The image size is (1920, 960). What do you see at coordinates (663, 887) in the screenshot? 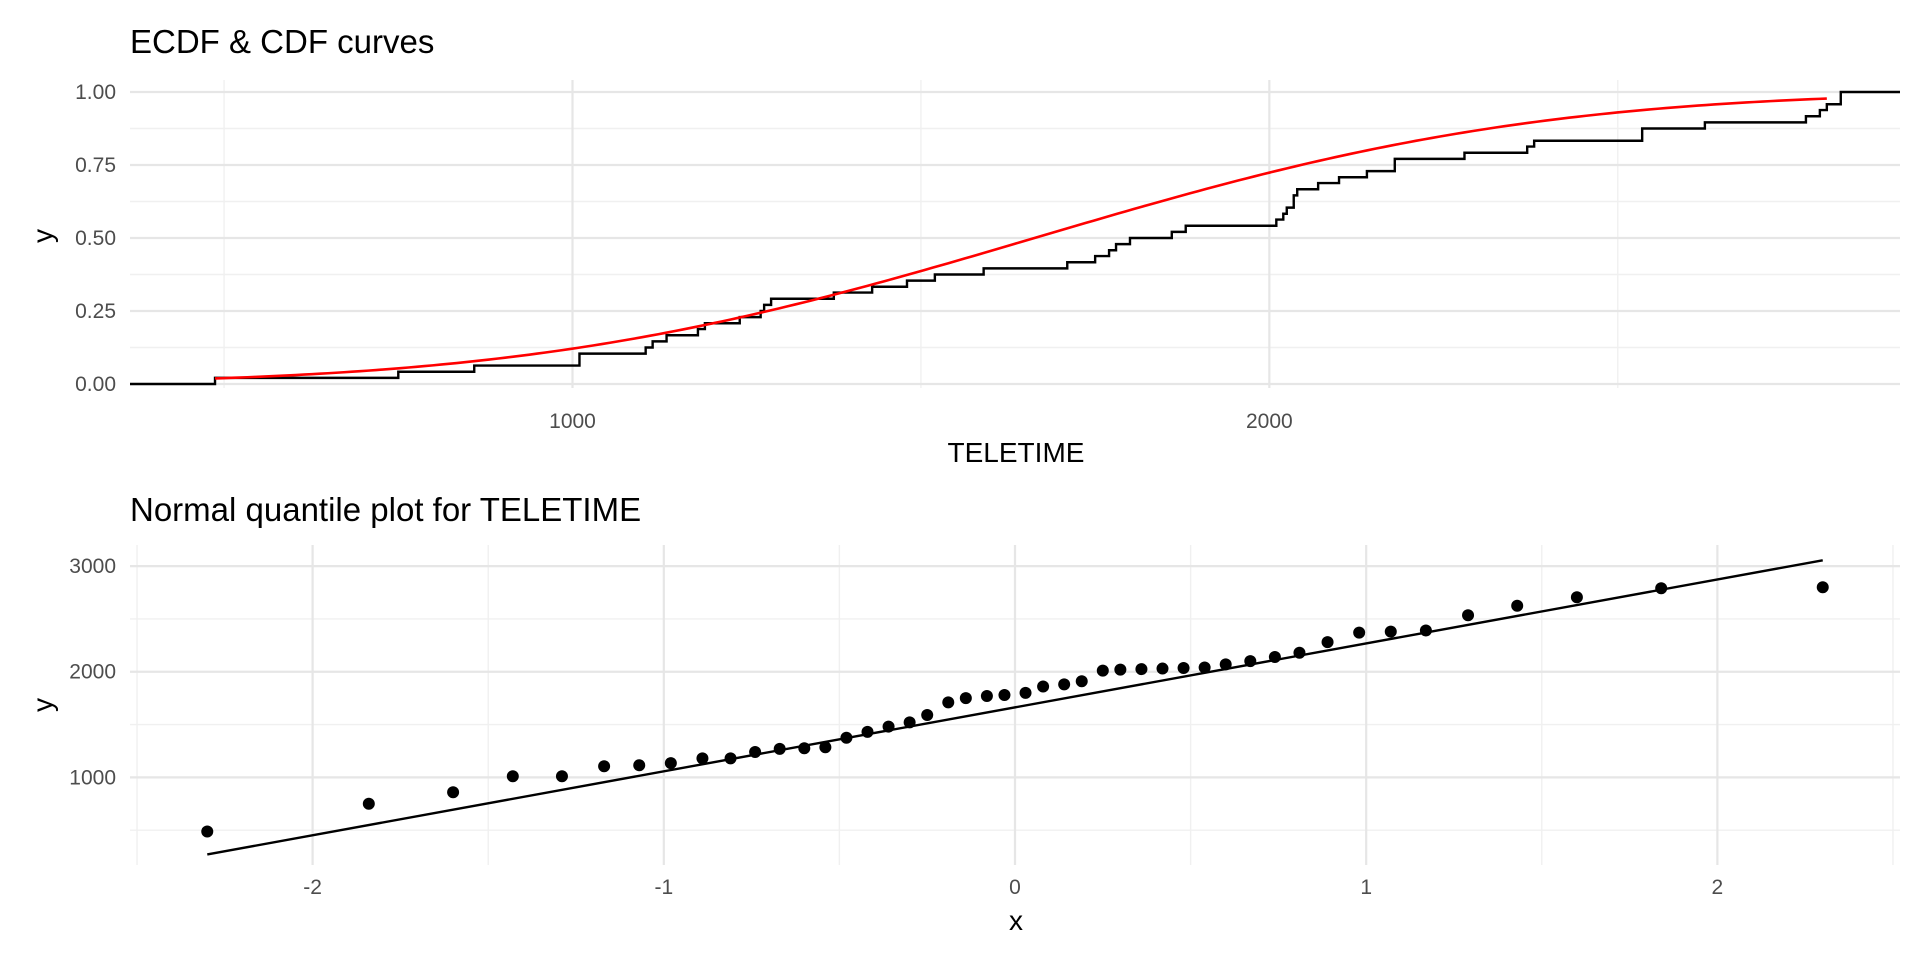
I see `qq-x-tick-label: -1` at bounding box center [663, 887].